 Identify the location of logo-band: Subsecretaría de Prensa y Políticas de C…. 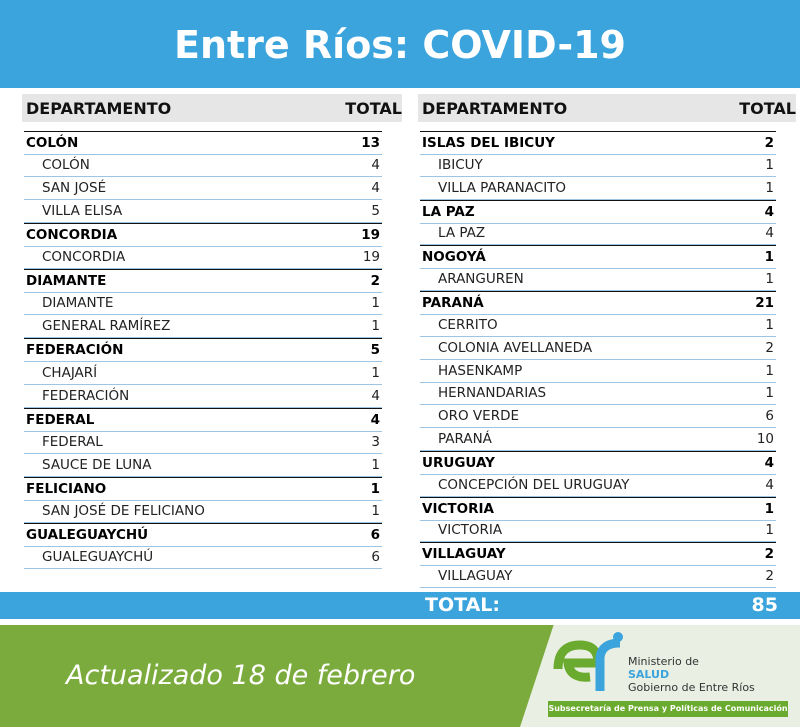
(668, 709).